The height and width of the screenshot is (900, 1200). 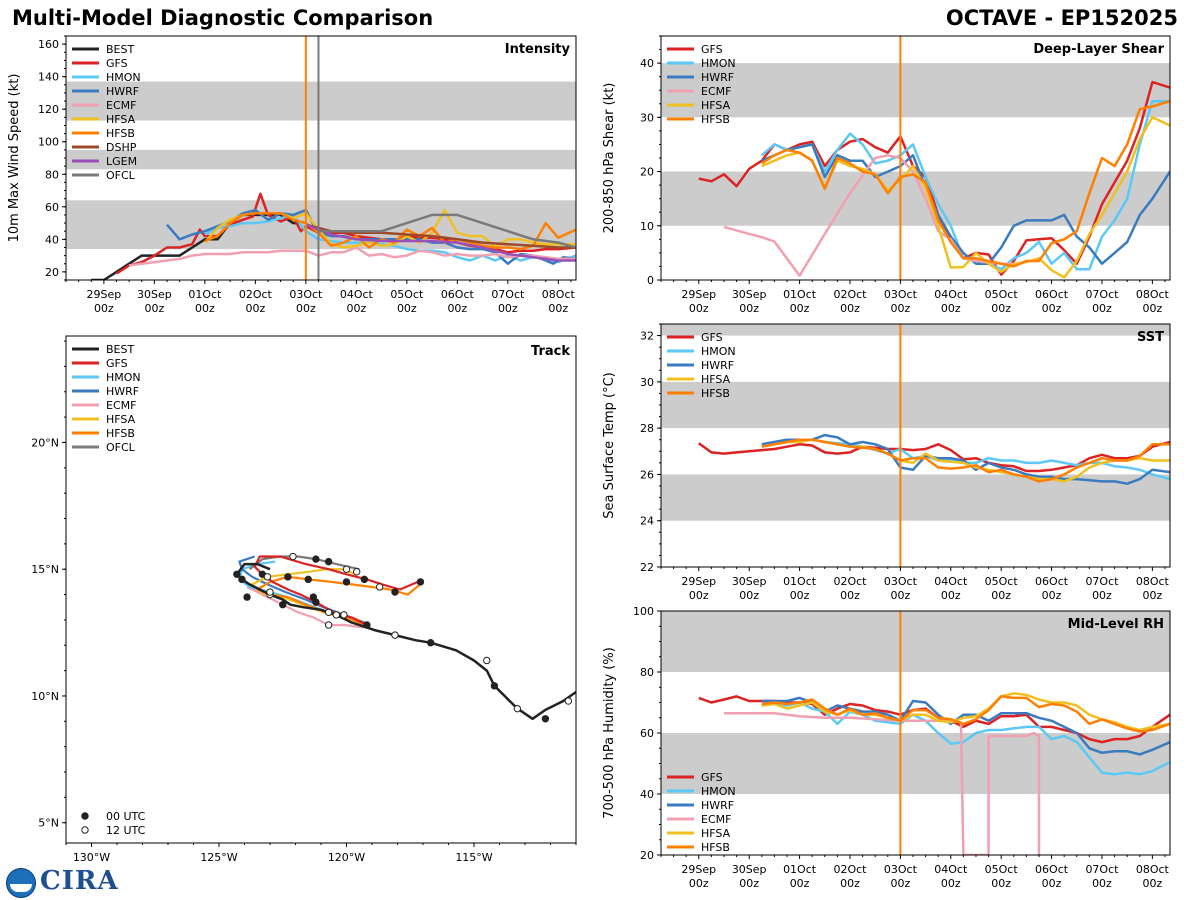 I want to click on axes-frame, so click(x=915, y=445).